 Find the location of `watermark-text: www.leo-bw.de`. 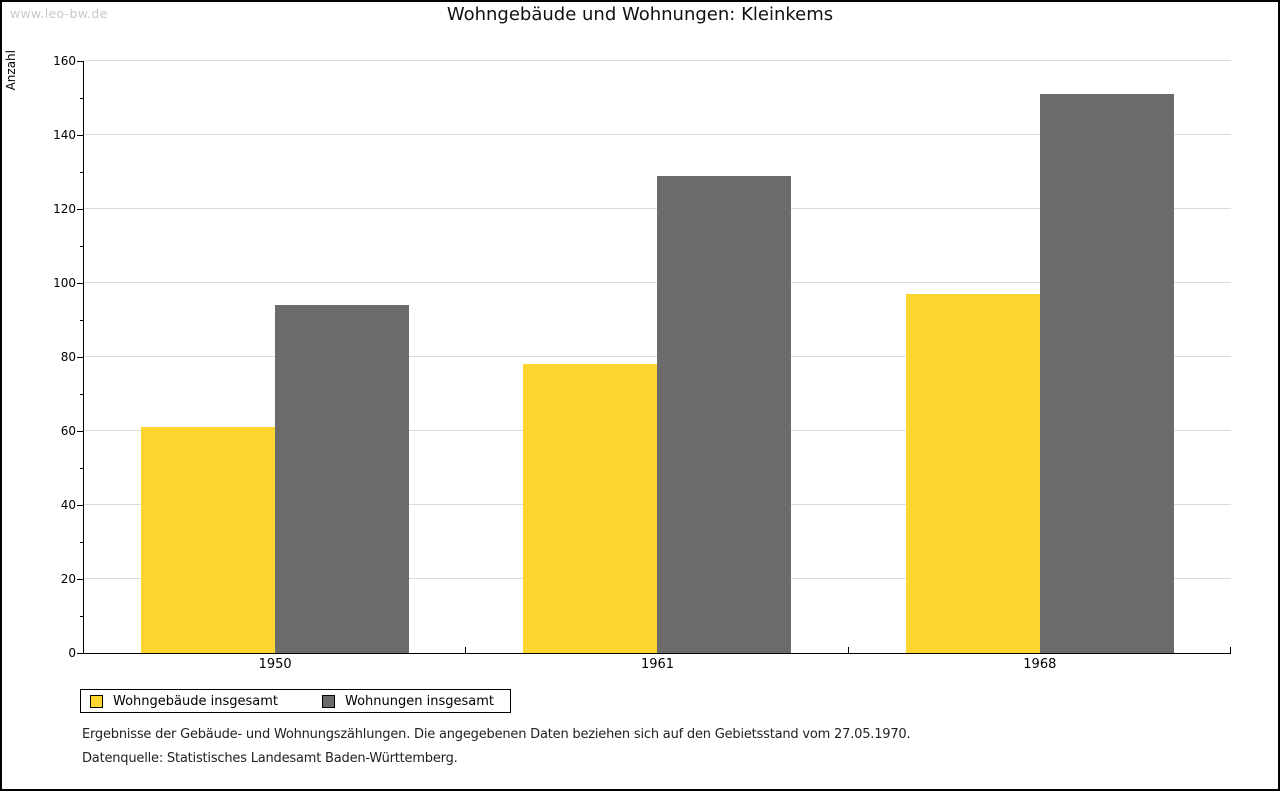

watermark-text: www.leo-bw.de is located at coordinates (59, 13).